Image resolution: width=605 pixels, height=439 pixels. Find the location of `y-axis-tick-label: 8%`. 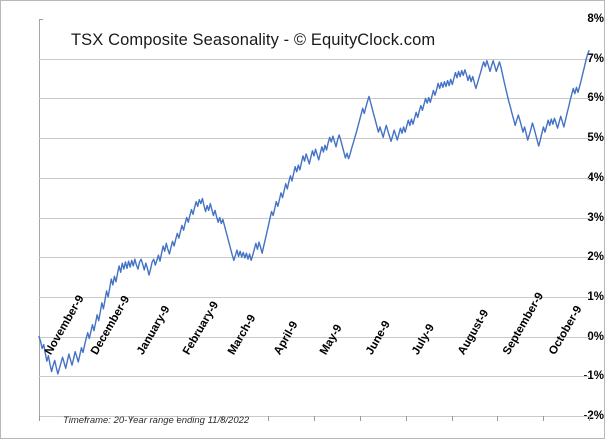

y-axis-tick-label: 8% is located at coordinates (595, 19).